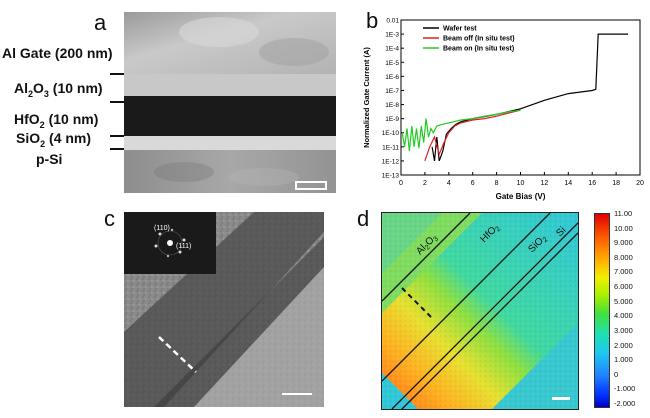 Image resolution: width=650 pixels, height=418 pixels. What do you see at coordinates (391, 161) in the screenshot?
I see `y-tick-label: 1E-12` at bounding box center [391, 161].